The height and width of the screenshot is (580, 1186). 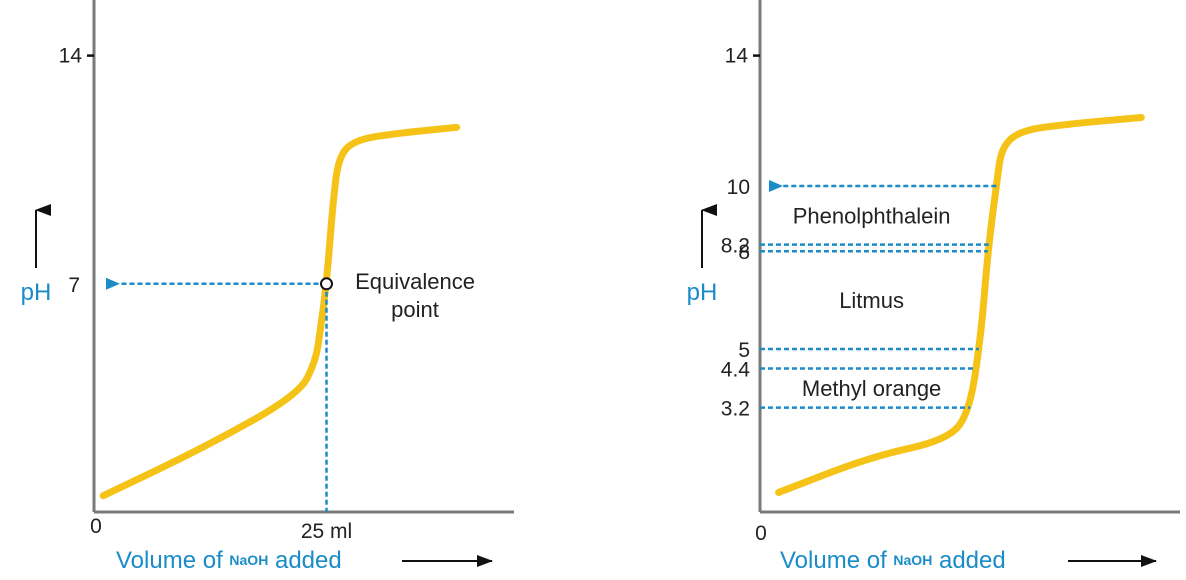 I want to click on annotation-label: point, so click(x=415, y=309).